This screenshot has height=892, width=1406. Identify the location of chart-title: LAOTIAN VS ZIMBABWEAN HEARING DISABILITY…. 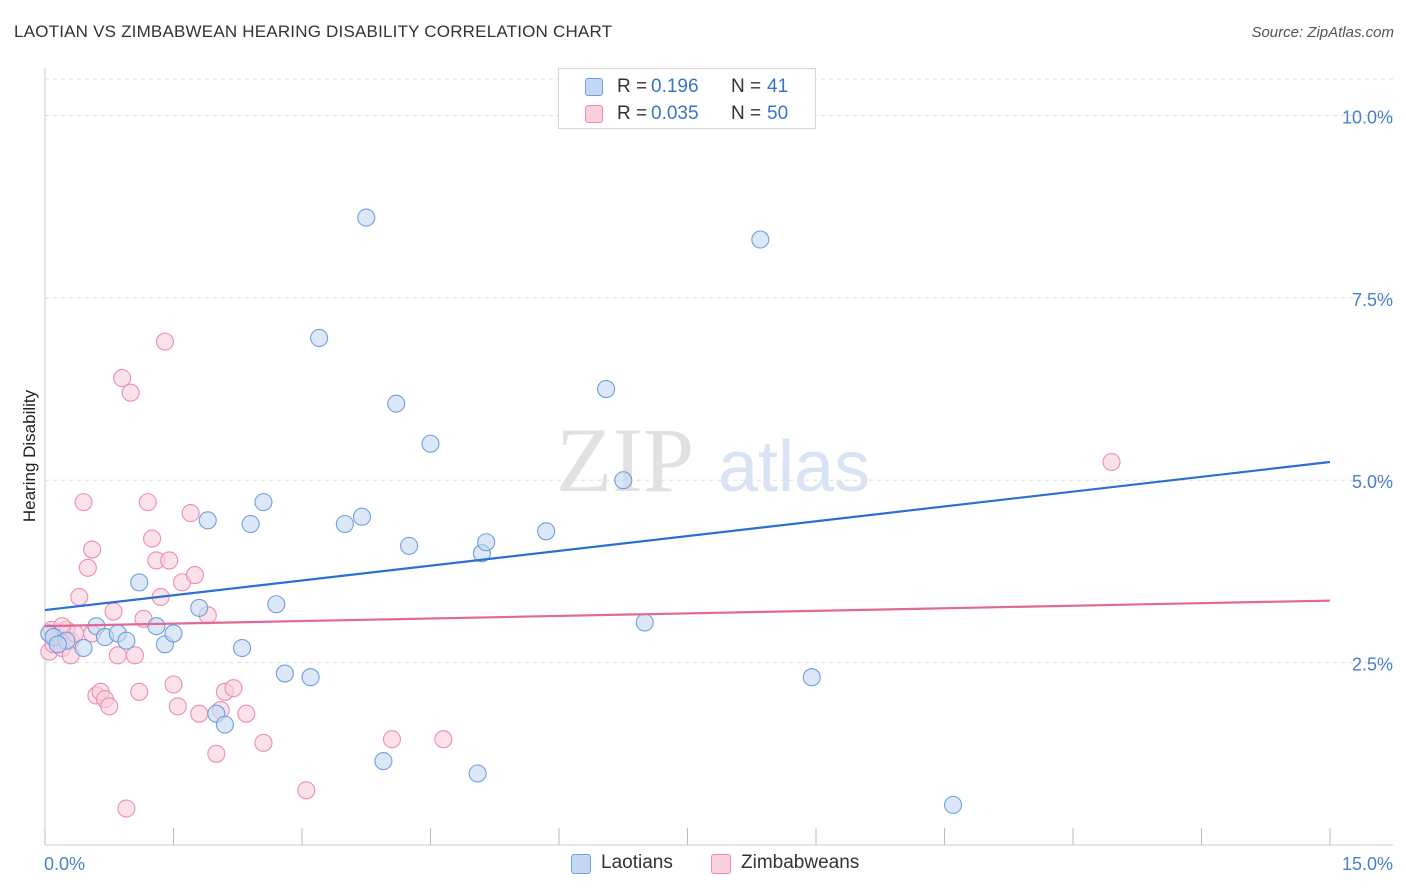
(313, 31).